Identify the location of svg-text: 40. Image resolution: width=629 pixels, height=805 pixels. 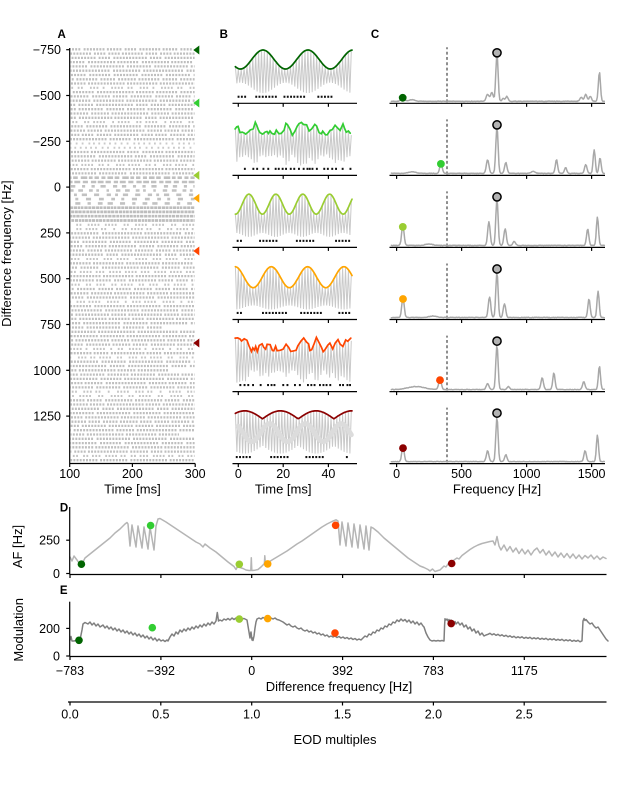
(328, 474).